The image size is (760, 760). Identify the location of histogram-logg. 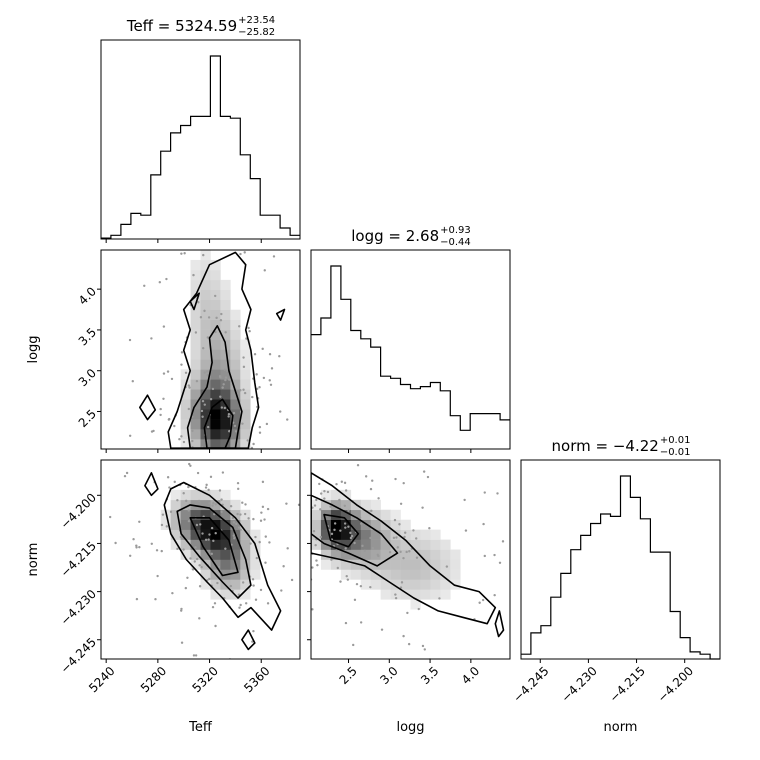
(410, 348).